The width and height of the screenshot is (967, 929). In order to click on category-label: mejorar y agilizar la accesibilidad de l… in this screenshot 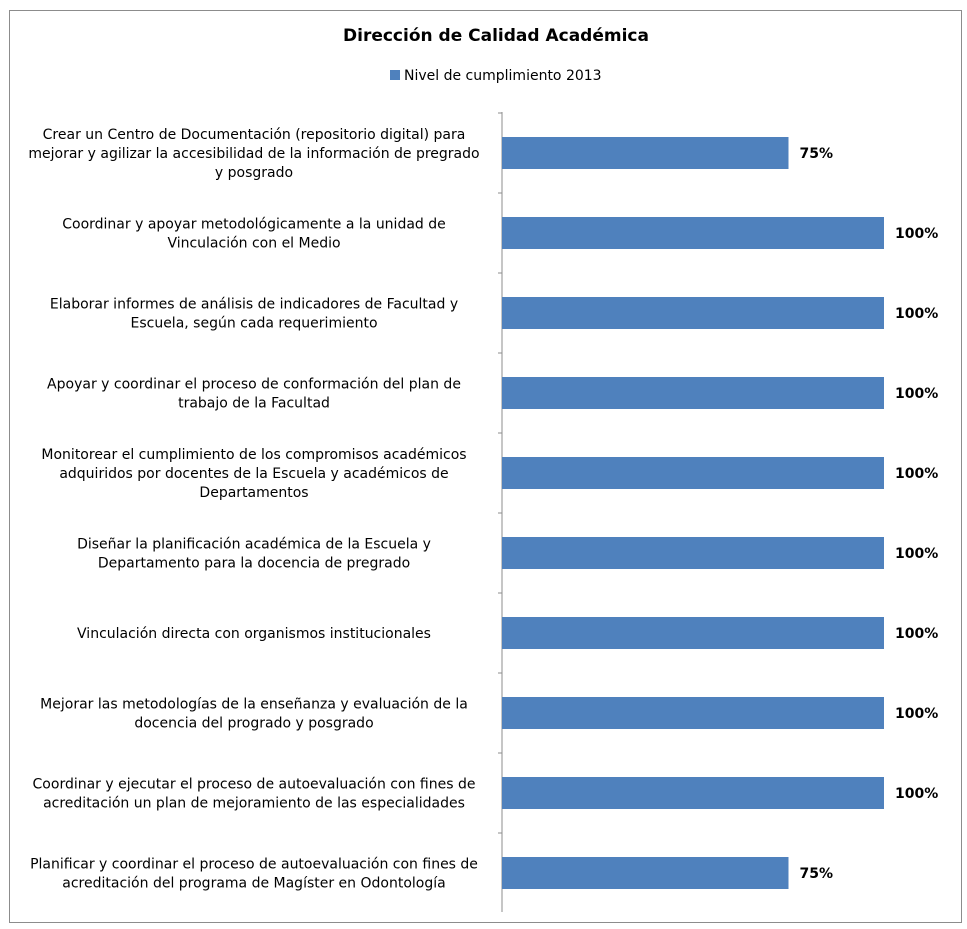, I will do `click(253, 154)`.